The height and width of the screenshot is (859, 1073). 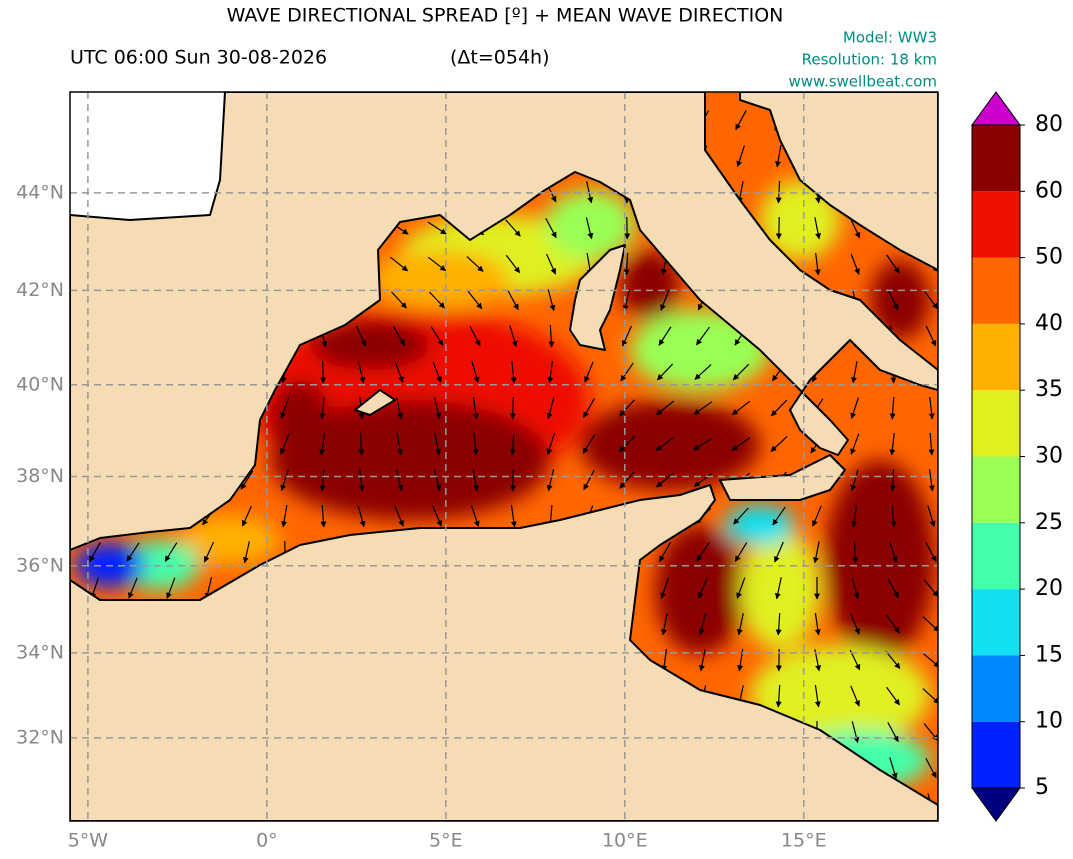 I want to click on colorbar-label: 50, so click(x=1049, y=257).